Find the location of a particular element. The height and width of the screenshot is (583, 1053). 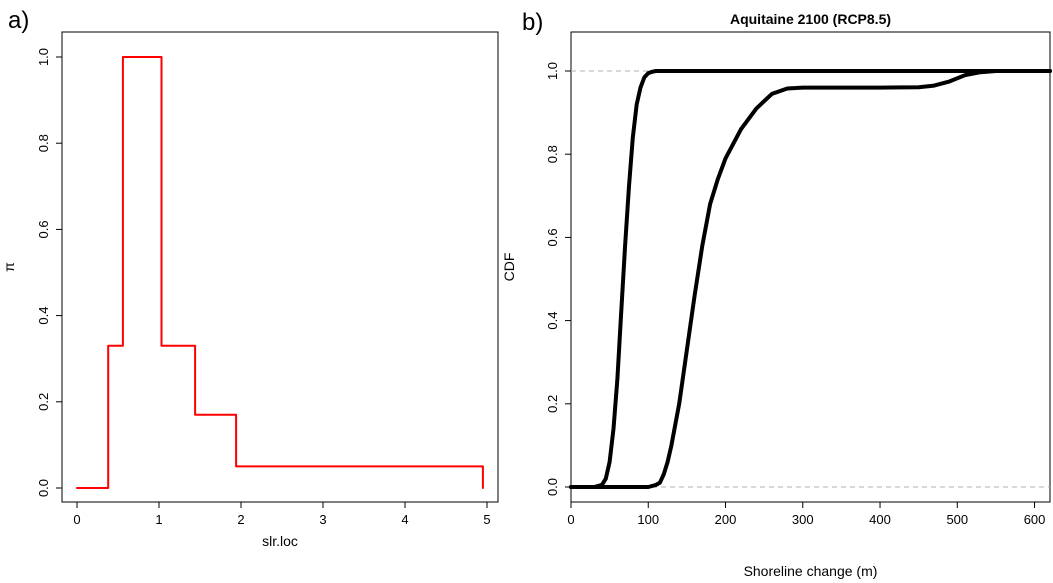

y-tick-label-a-0: 0.0 is located at coordinates (43, 488).